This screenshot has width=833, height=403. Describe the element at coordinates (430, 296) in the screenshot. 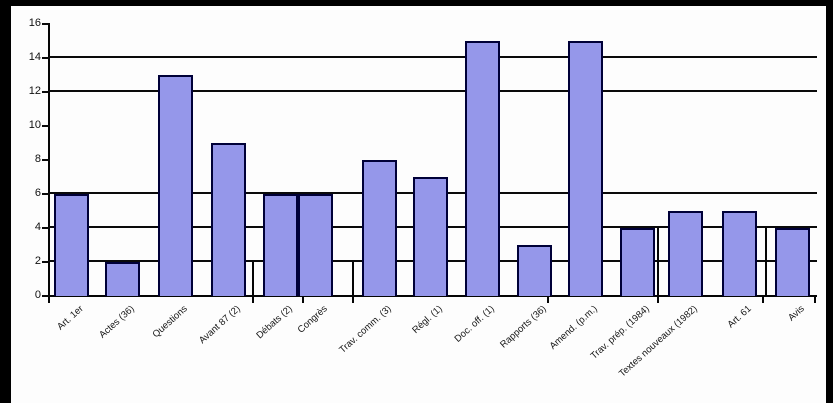

I see `x-axis-line` at that location.